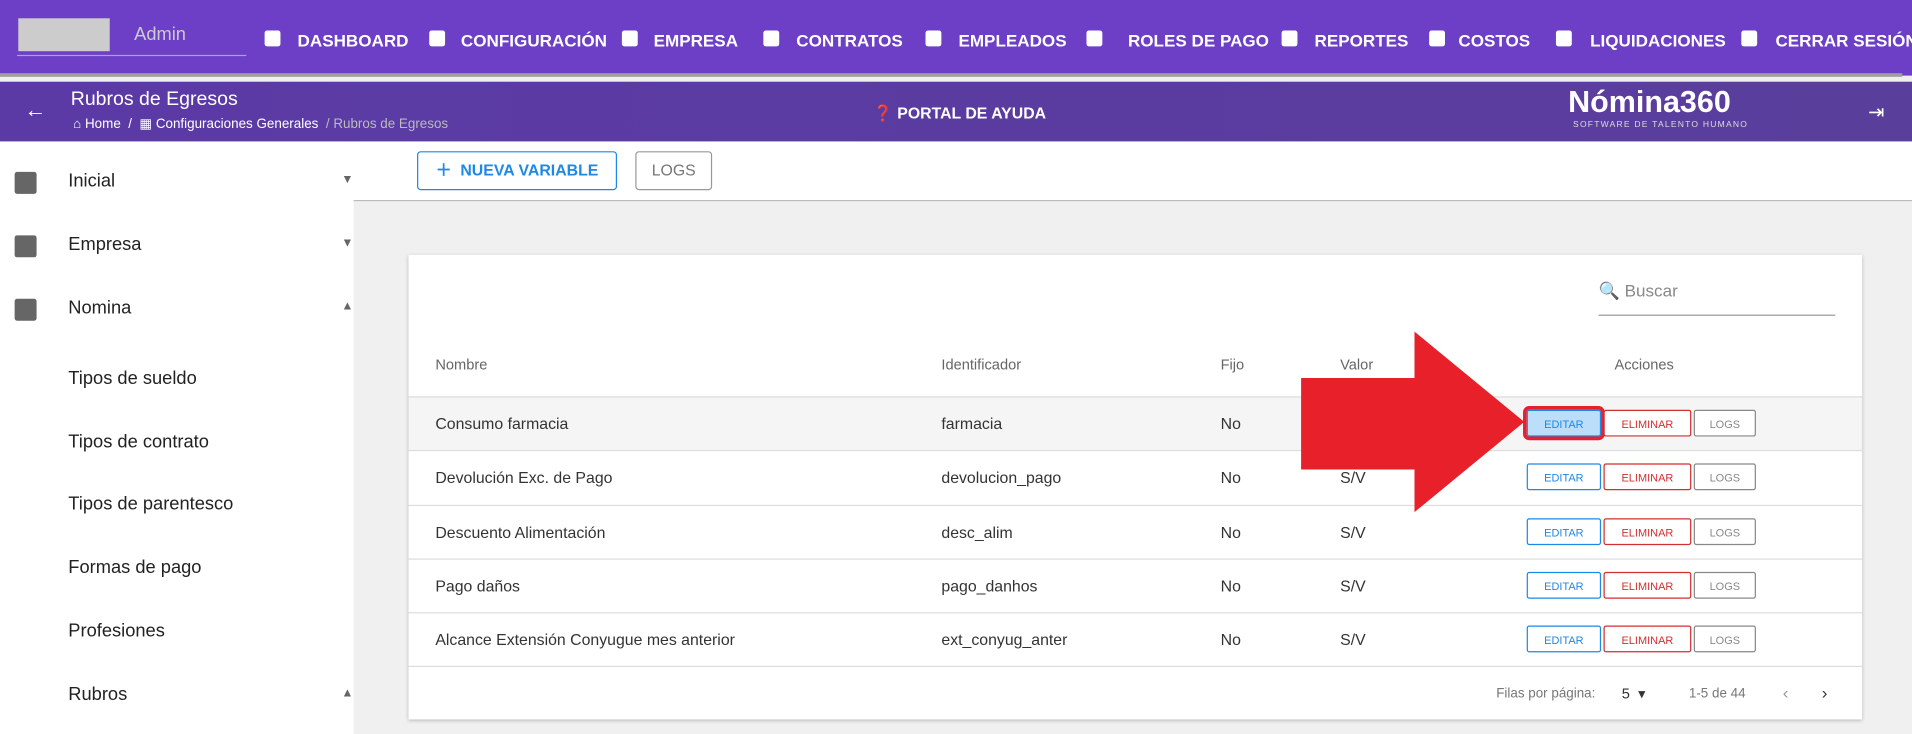 This screenshot has height=734, width=1912. I want to click on side-item: Profesiones, so click(116, 631).